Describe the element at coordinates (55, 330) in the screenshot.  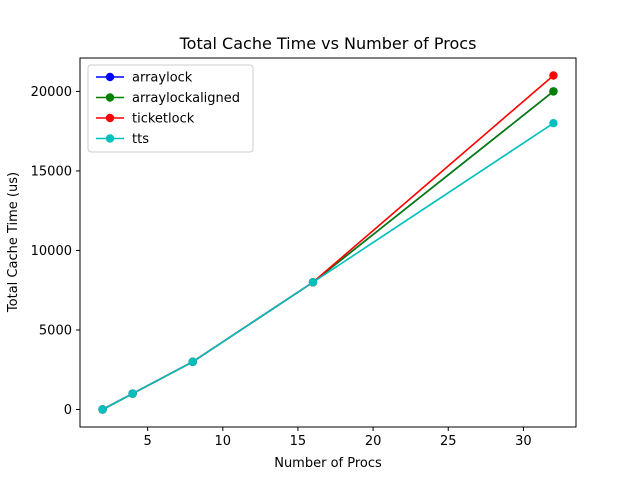
I see `y-tick-label: 5000` at that location.